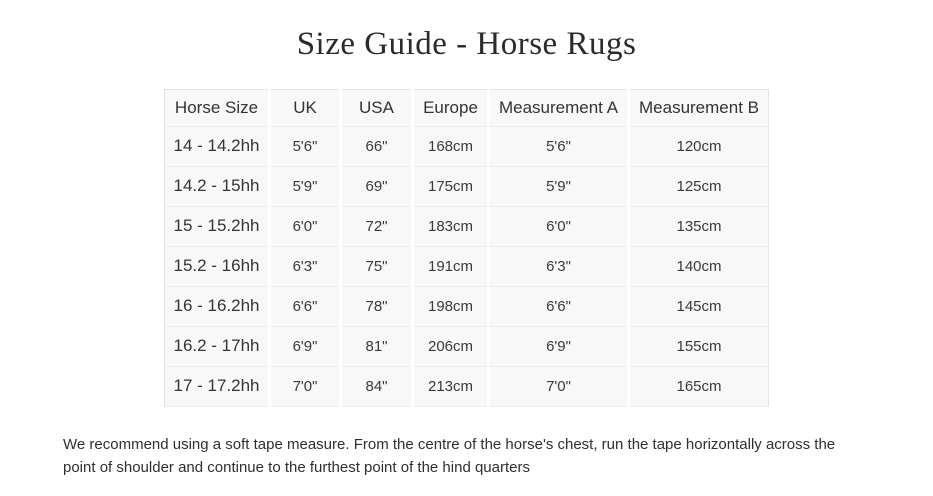 This screenshot has height=496, width=933. Describe the element at coordinates (217, 346) in the screenshot. I see `horse-size-cell: 16.2 - 17hh` at that location.